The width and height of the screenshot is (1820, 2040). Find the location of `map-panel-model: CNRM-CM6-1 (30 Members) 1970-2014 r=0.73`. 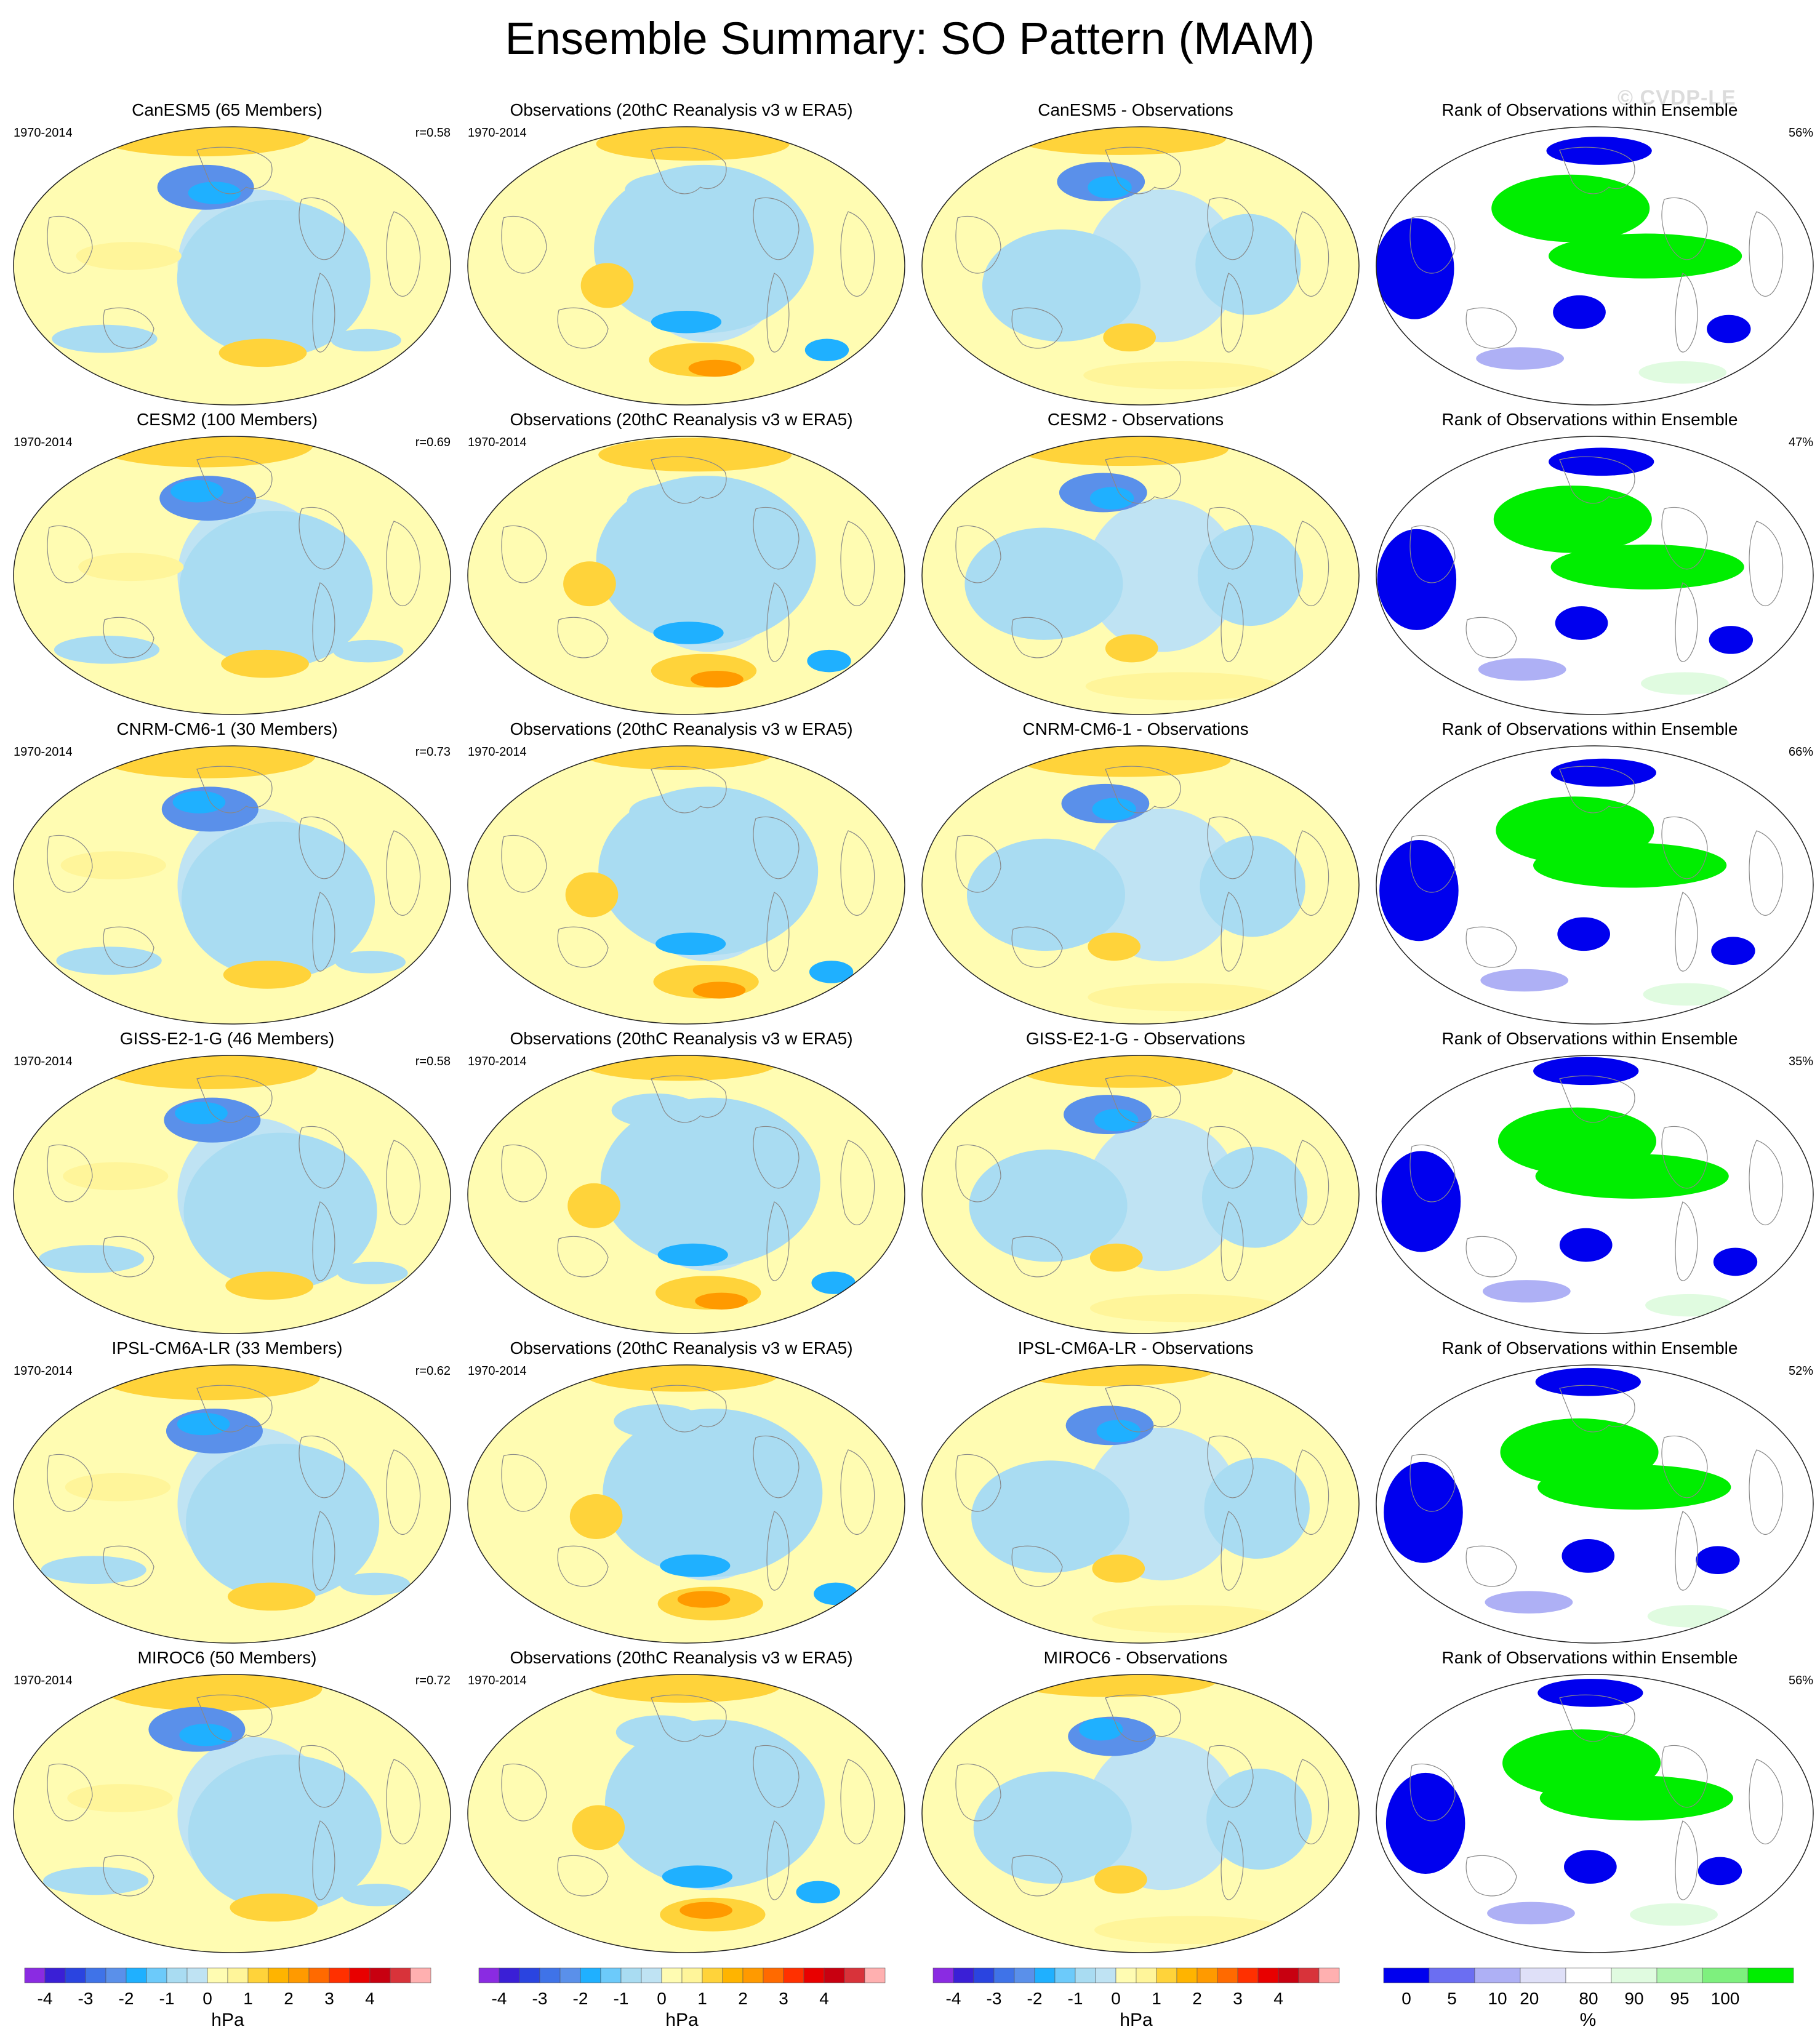

map-panel-model: CNRM-CM6-1 (30 Members) 1970-2014 r=0.73 is located at coordinates (227, 872).